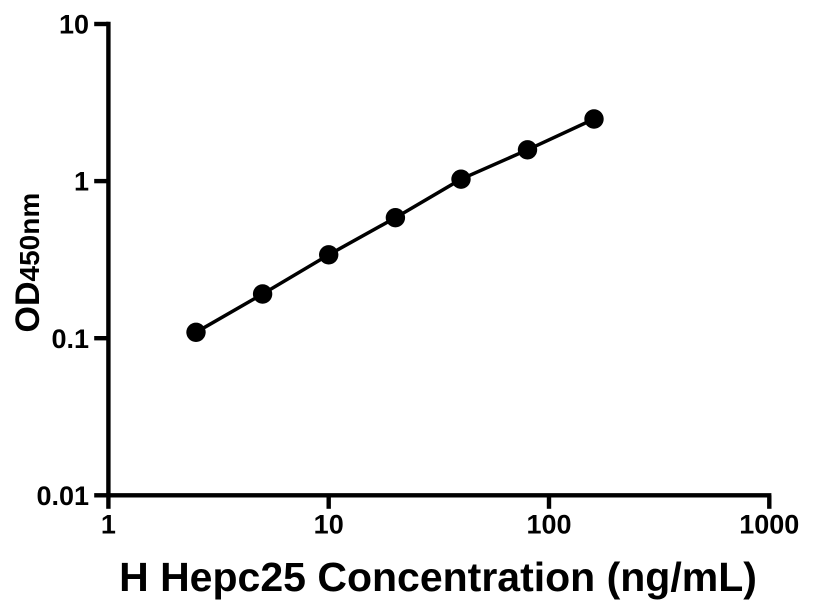 This screenshot has height=612, width=816. What do you see at coordinates (769, 525) in the screenshot?
I see `svg-text: 1000` at bounding box center [769, 525].